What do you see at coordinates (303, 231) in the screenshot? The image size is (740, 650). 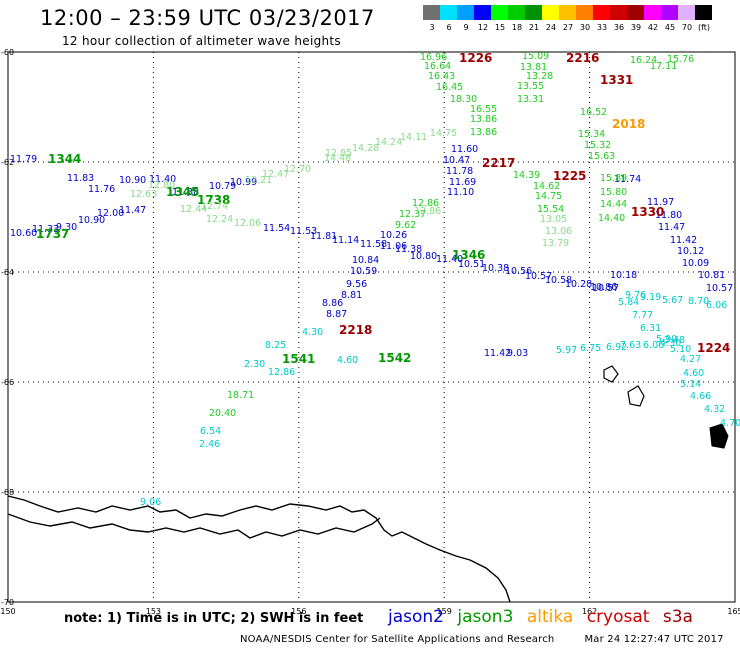 I see `swh-label: 11.53` at bounding box center [303, 231].